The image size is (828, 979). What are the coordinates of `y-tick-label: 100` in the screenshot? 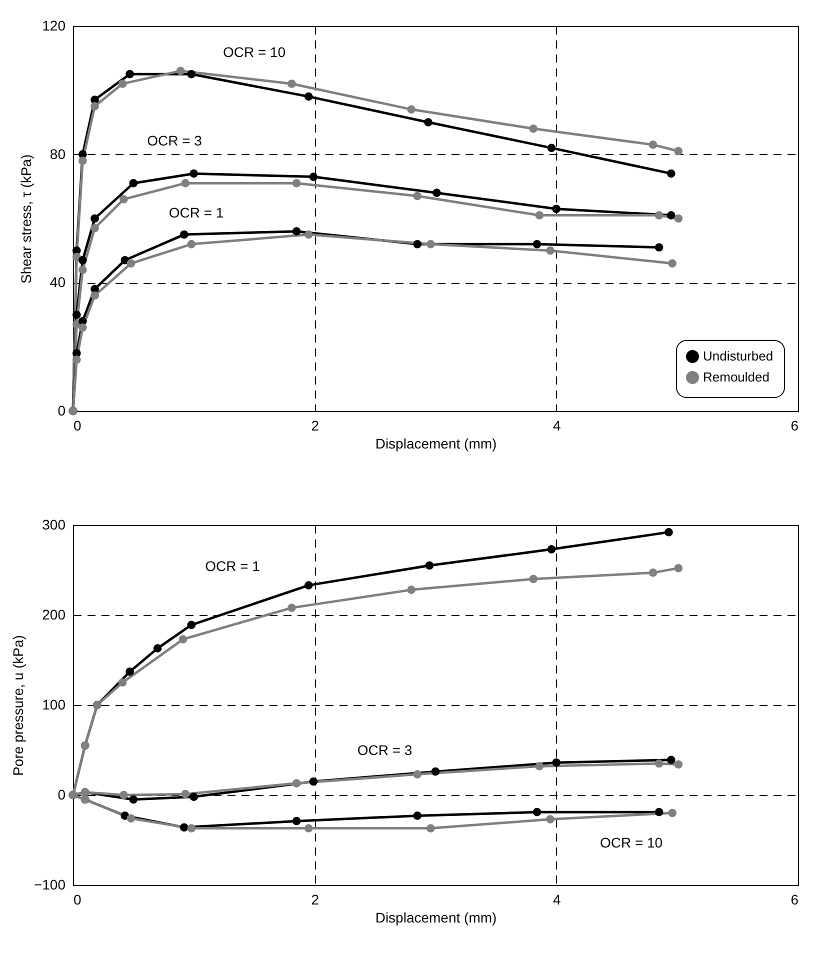 It's located at (54, 704).